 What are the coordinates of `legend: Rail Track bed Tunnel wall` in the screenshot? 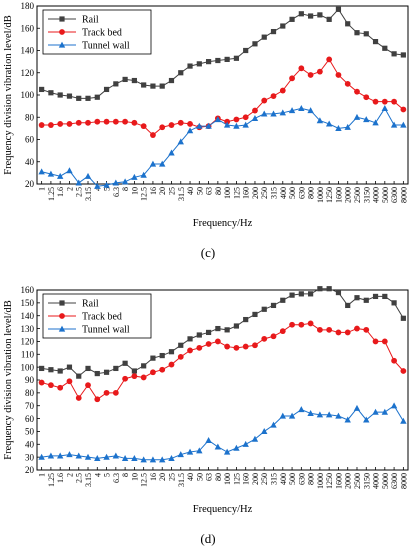 It's located at (97, 316).